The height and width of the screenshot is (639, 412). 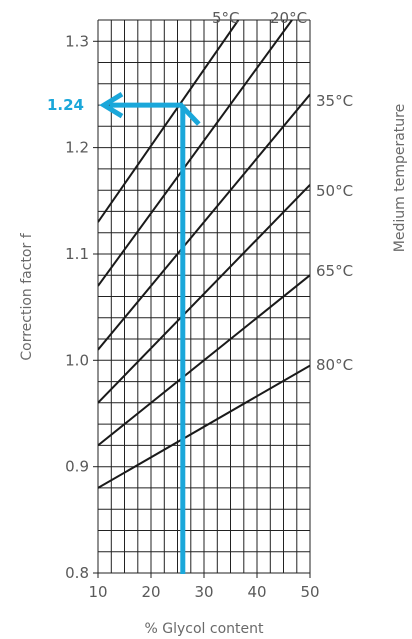 I want to click on x-tick-label: 50, so click(x=309, y=592).